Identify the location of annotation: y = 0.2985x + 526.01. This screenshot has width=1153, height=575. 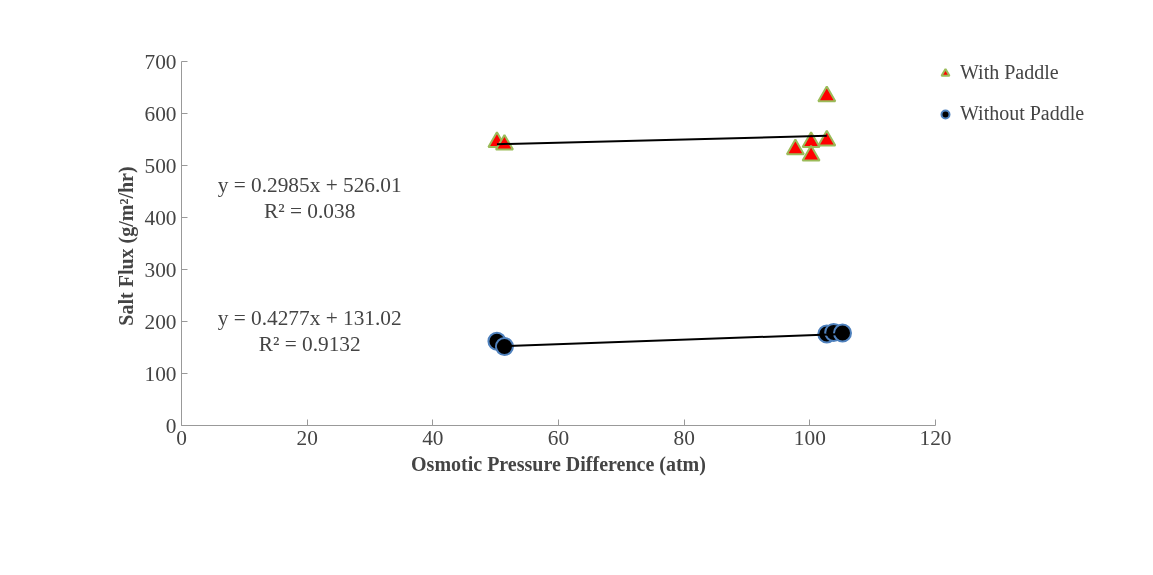
(309, 185).